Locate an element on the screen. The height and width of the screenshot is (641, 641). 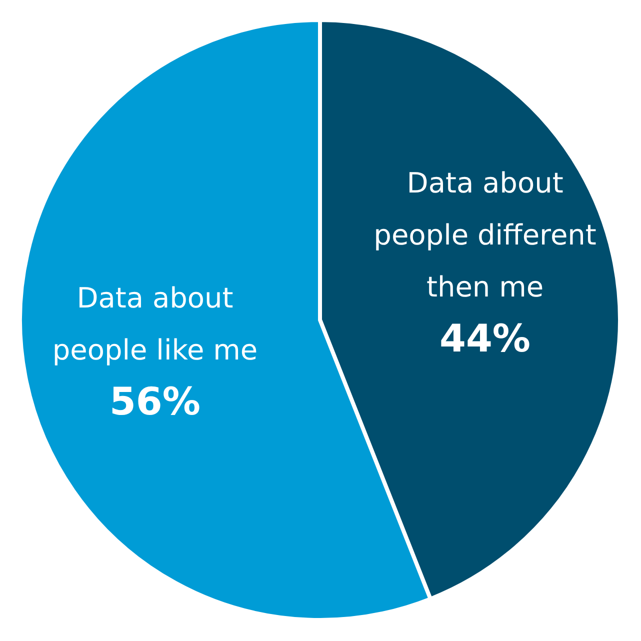
slice-label: Data about people different then me is located at coordinates (485, 235).